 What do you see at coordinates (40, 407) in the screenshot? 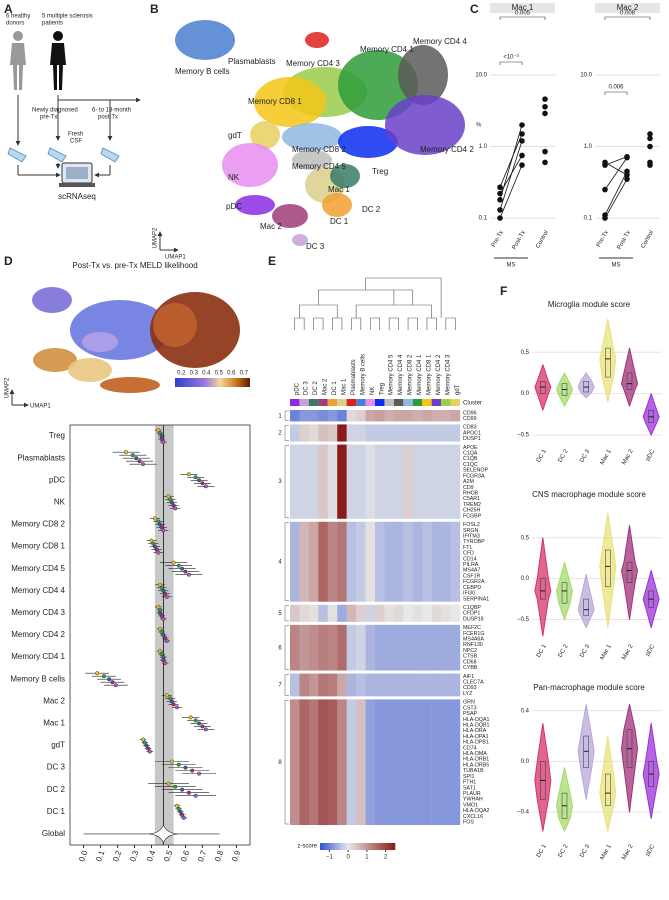
I see `label: UMAP1` at bounding box center [40, 407].